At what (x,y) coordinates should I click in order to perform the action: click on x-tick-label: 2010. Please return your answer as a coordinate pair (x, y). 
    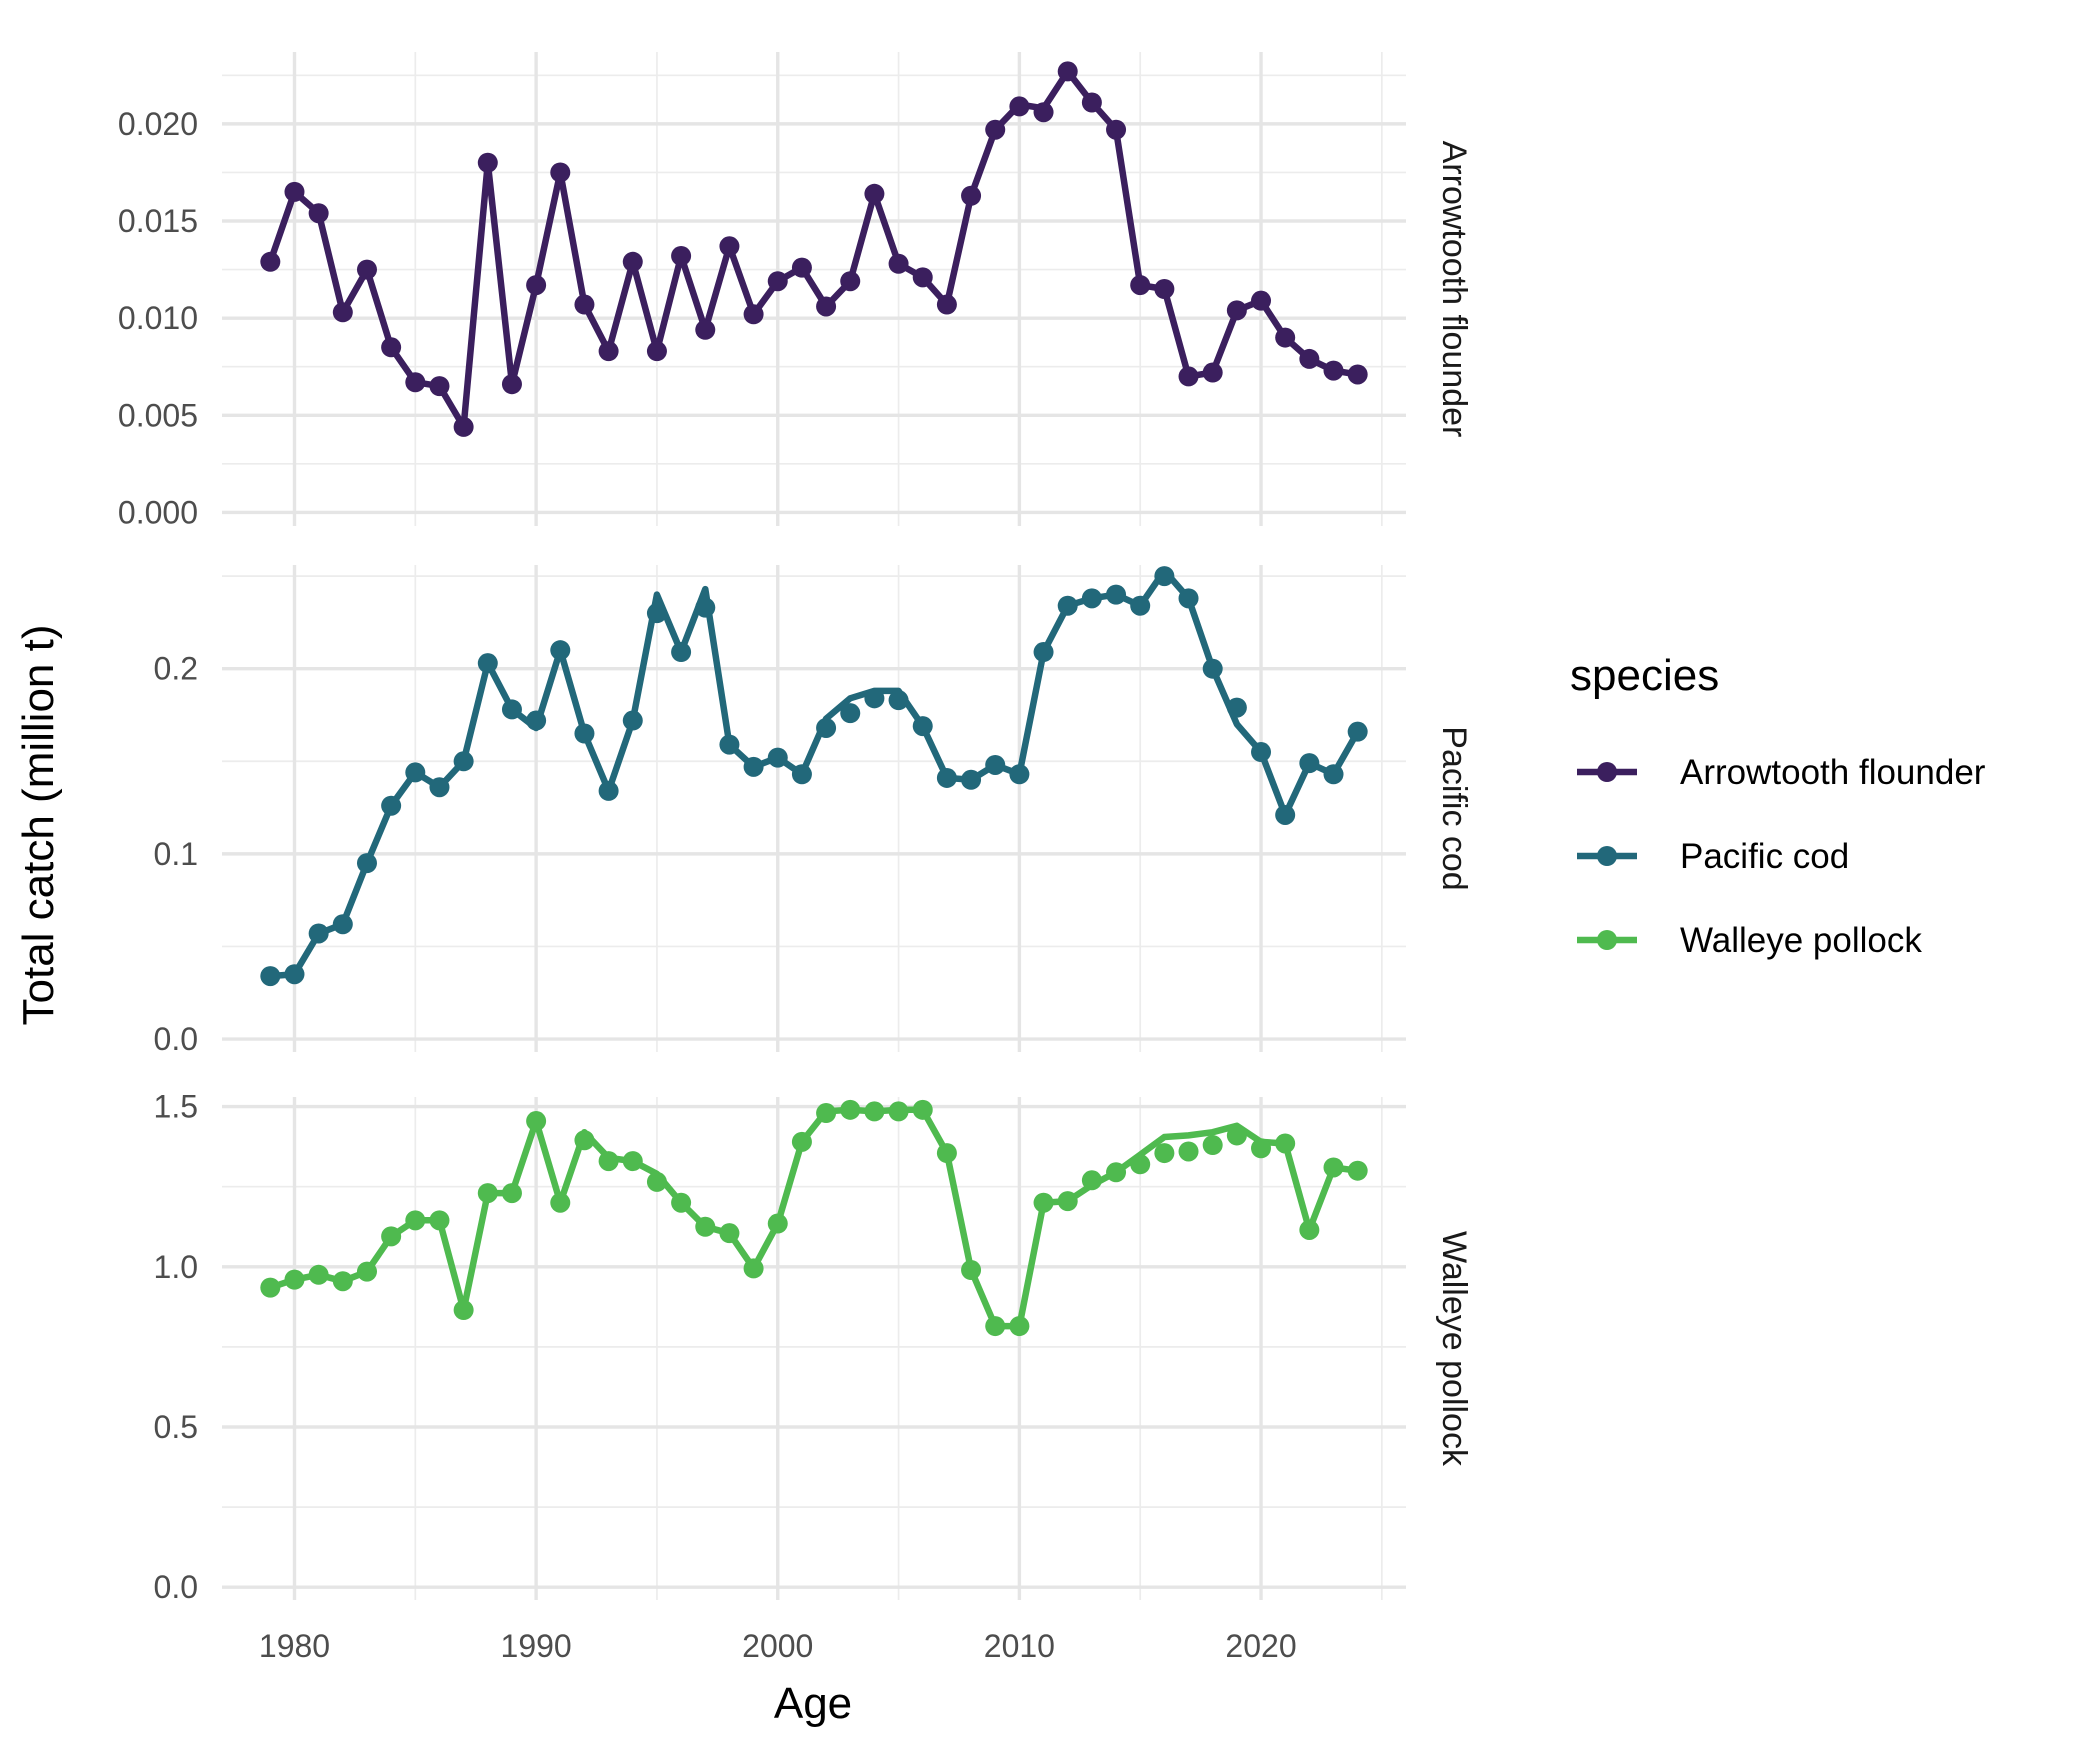
    Looking at the image, I should click on (1019, 1646).